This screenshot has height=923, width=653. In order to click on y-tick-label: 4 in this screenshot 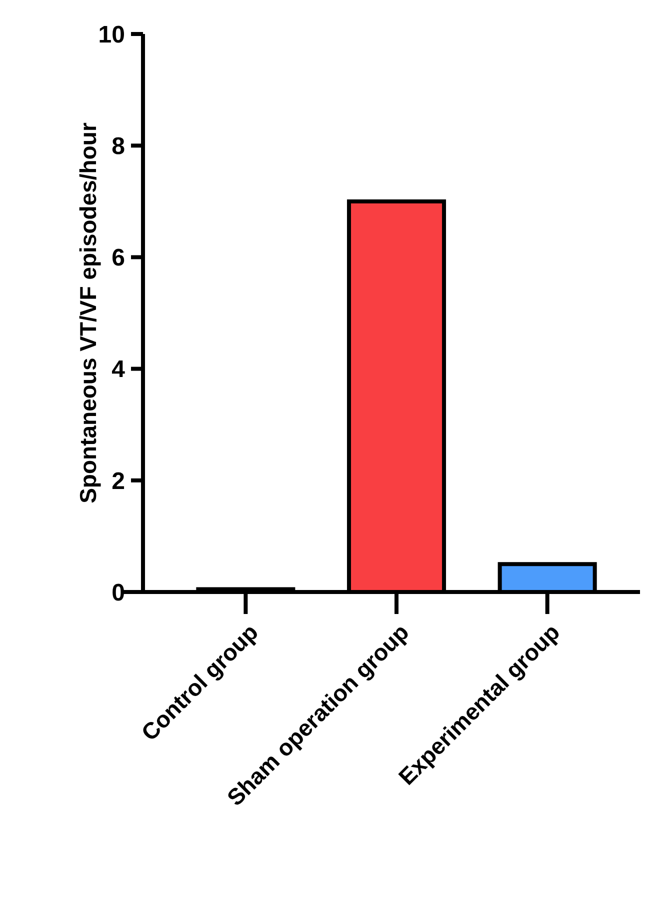, I will do `click(119, 370)`.